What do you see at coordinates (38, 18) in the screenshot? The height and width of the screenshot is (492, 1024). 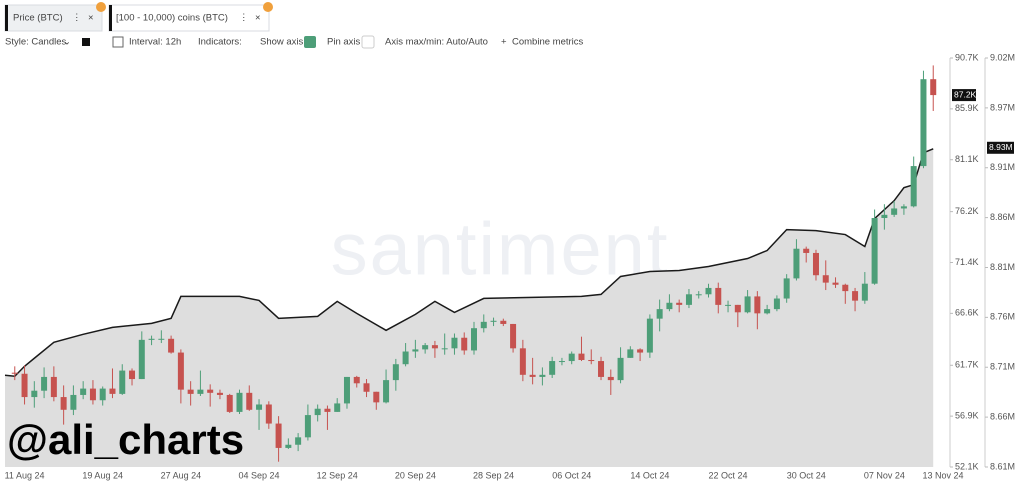 I see `tab-label: Price (BTC)` at bounding box center [38, 18].